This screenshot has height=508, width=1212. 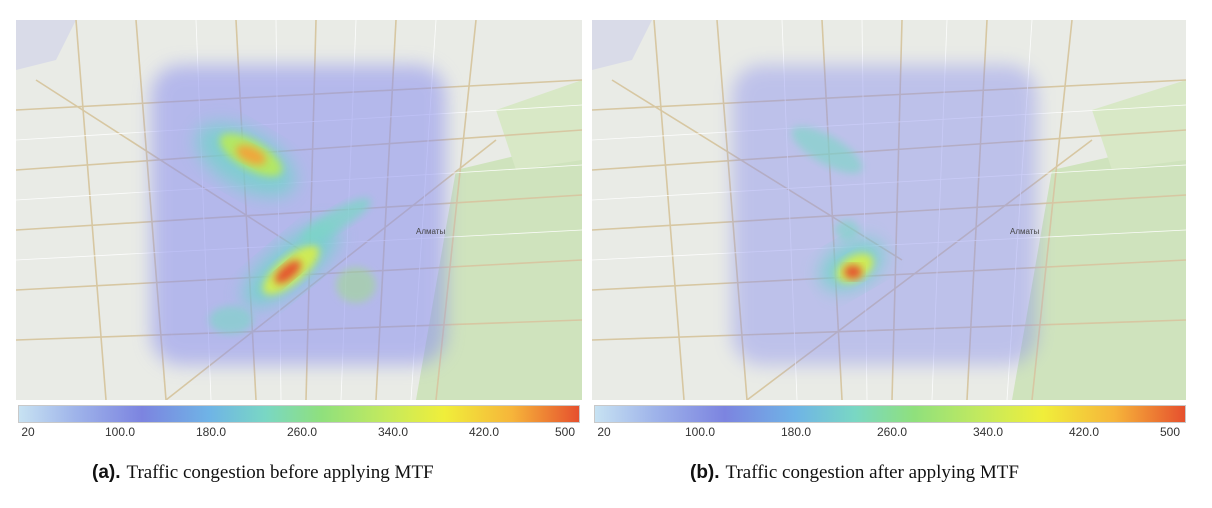 What do you see at coordinates (299, 414) in the screenshot?
I see `colorbar-a` at bounding box center [299, 414].